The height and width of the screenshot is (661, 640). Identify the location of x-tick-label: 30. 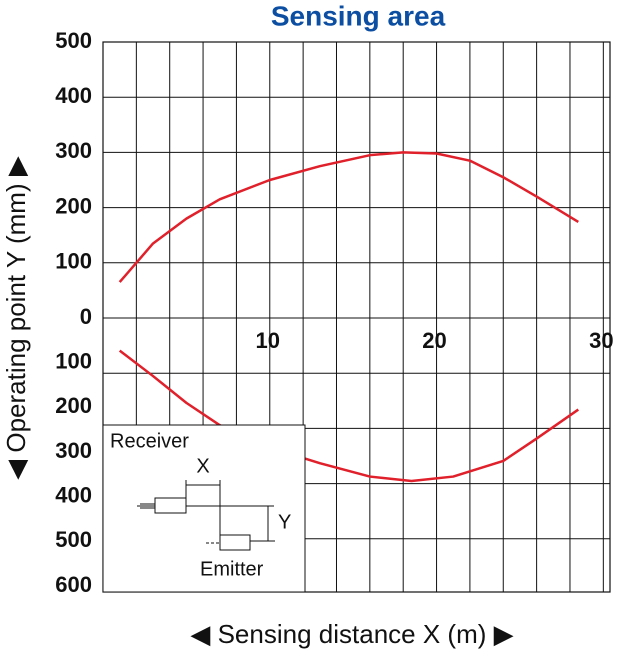
(601, 340).